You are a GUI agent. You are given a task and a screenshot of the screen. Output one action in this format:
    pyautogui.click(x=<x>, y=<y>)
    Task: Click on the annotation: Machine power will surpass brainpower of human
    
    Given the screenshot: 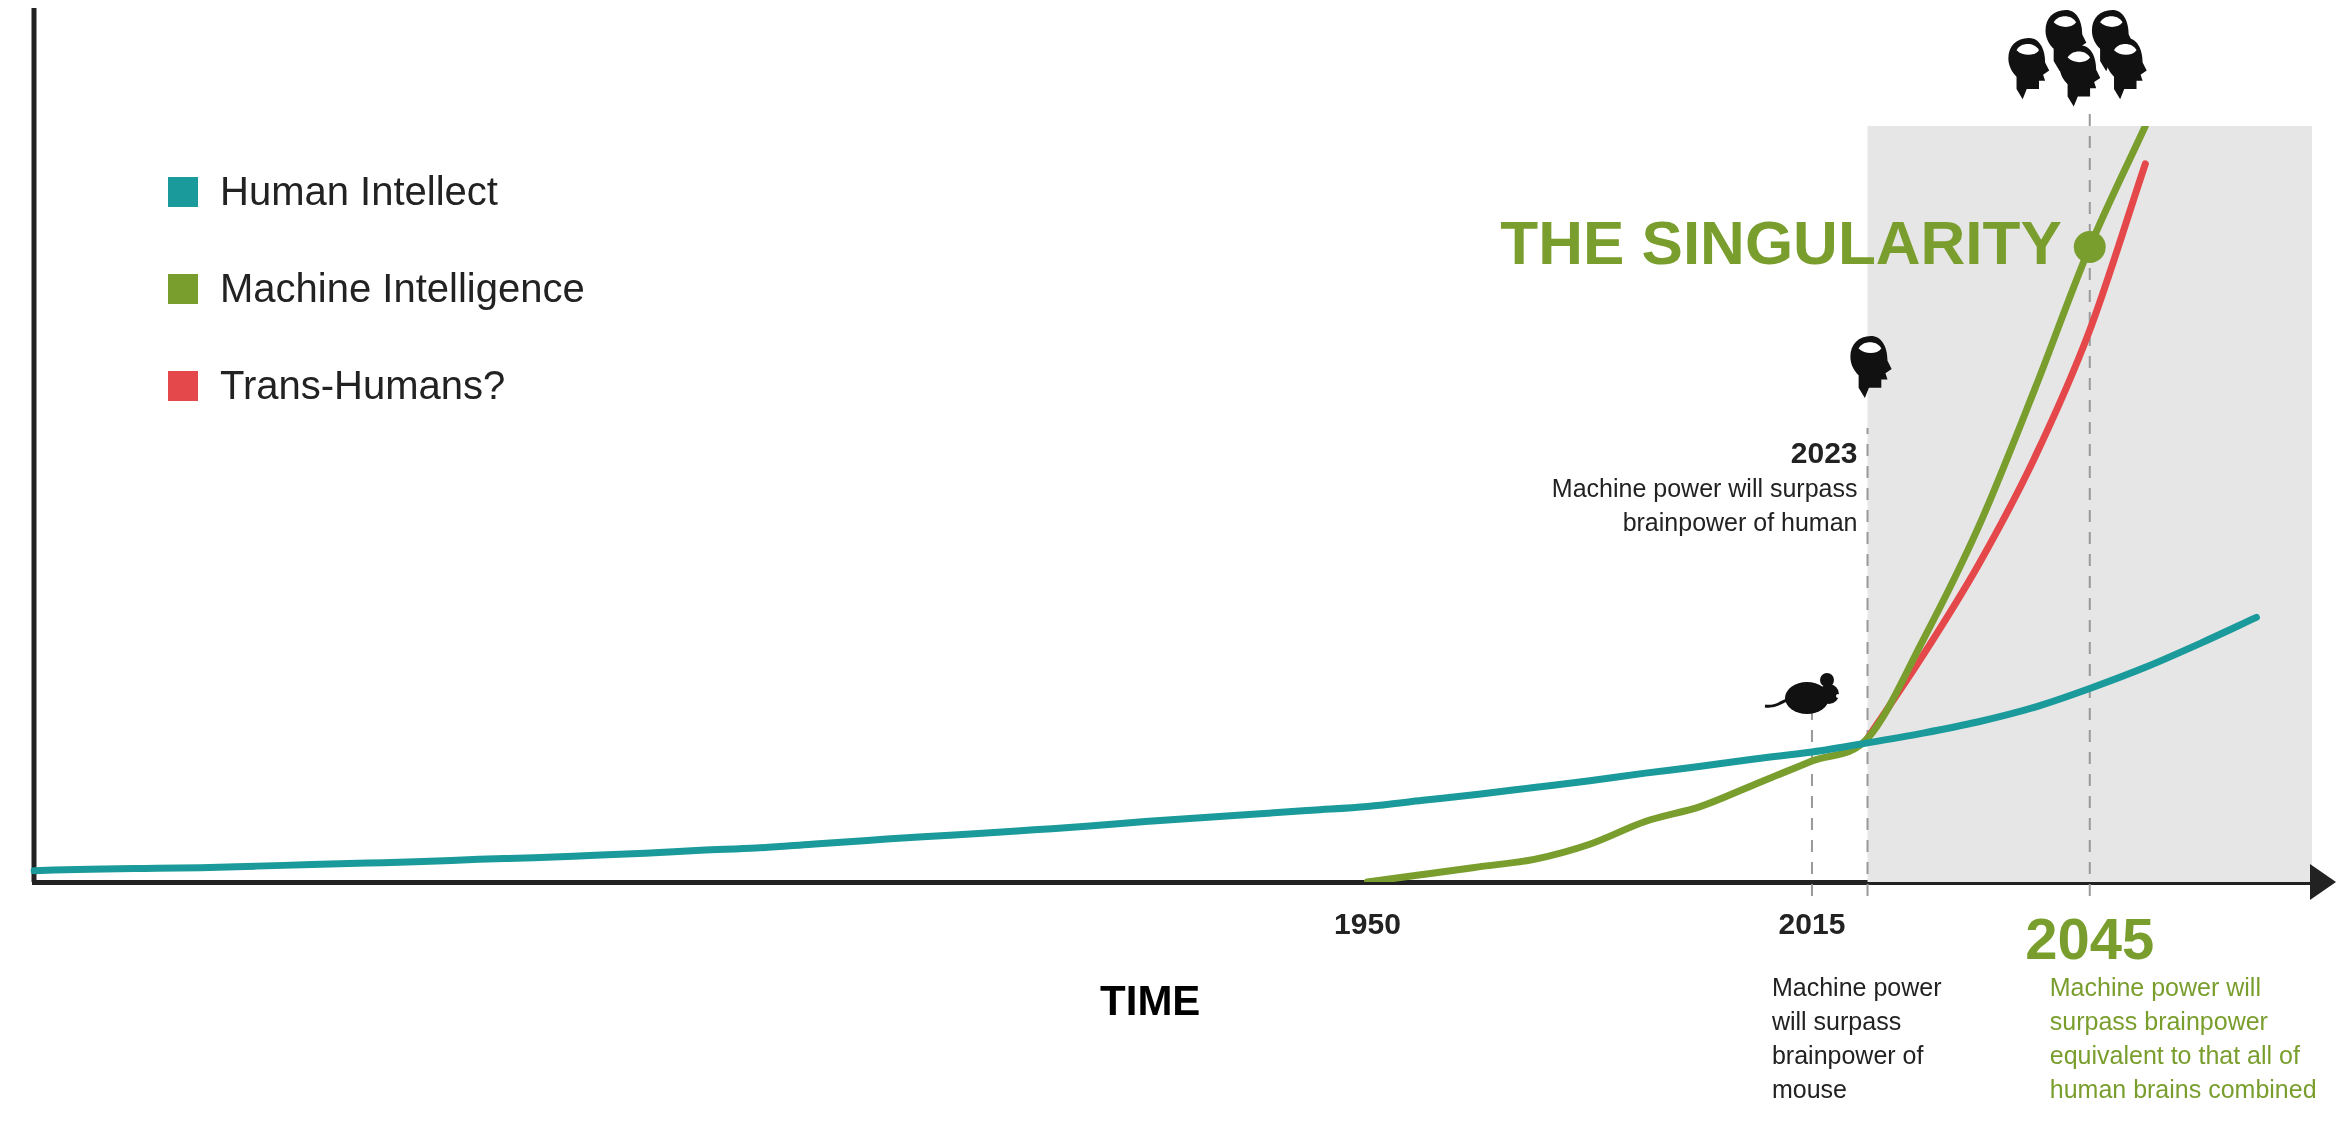 What is the action you would take?
    pyautogui.click(x=1704, y=505)
    